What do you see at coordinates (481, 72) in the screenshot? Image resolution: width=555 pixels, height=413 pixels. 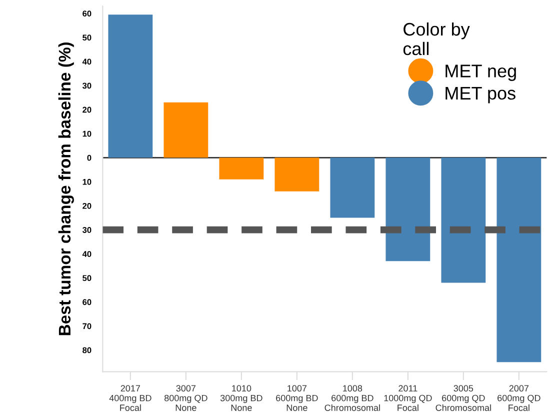 I see `legend-label: MET neg` at bounding box center [481, 72].